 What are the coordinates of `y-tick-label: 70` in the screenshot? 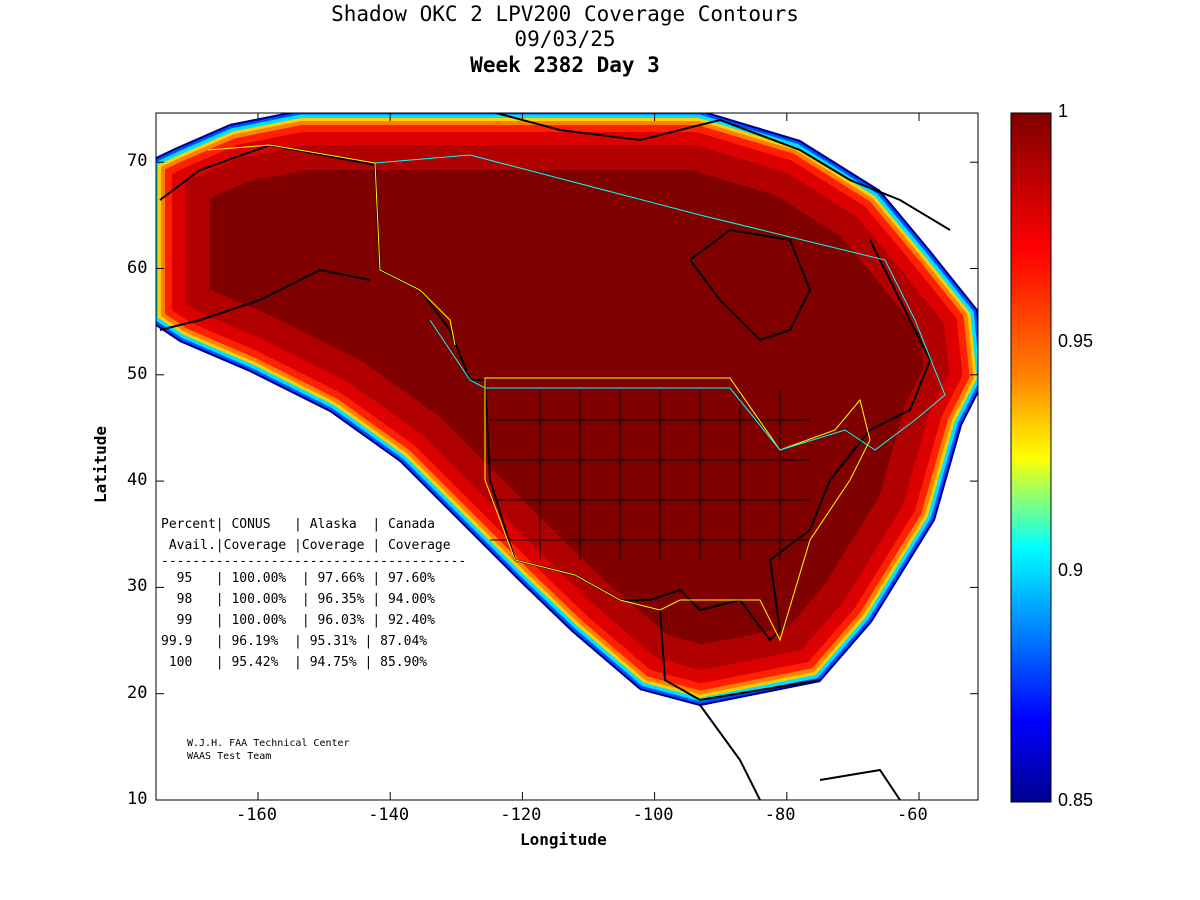 It's located at (137, 161).